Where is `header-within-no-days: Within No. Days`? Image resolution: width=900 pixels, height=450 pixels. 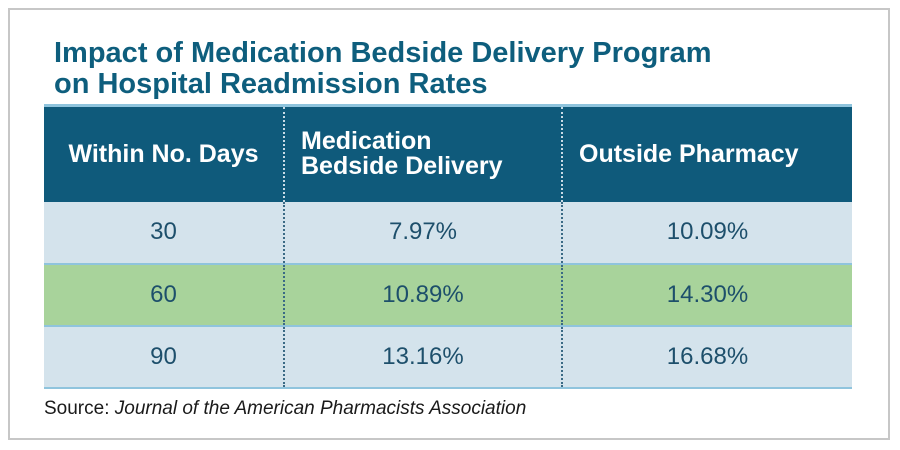 header-within-no-days: Within No. Days is located at coordinates (164, 153).